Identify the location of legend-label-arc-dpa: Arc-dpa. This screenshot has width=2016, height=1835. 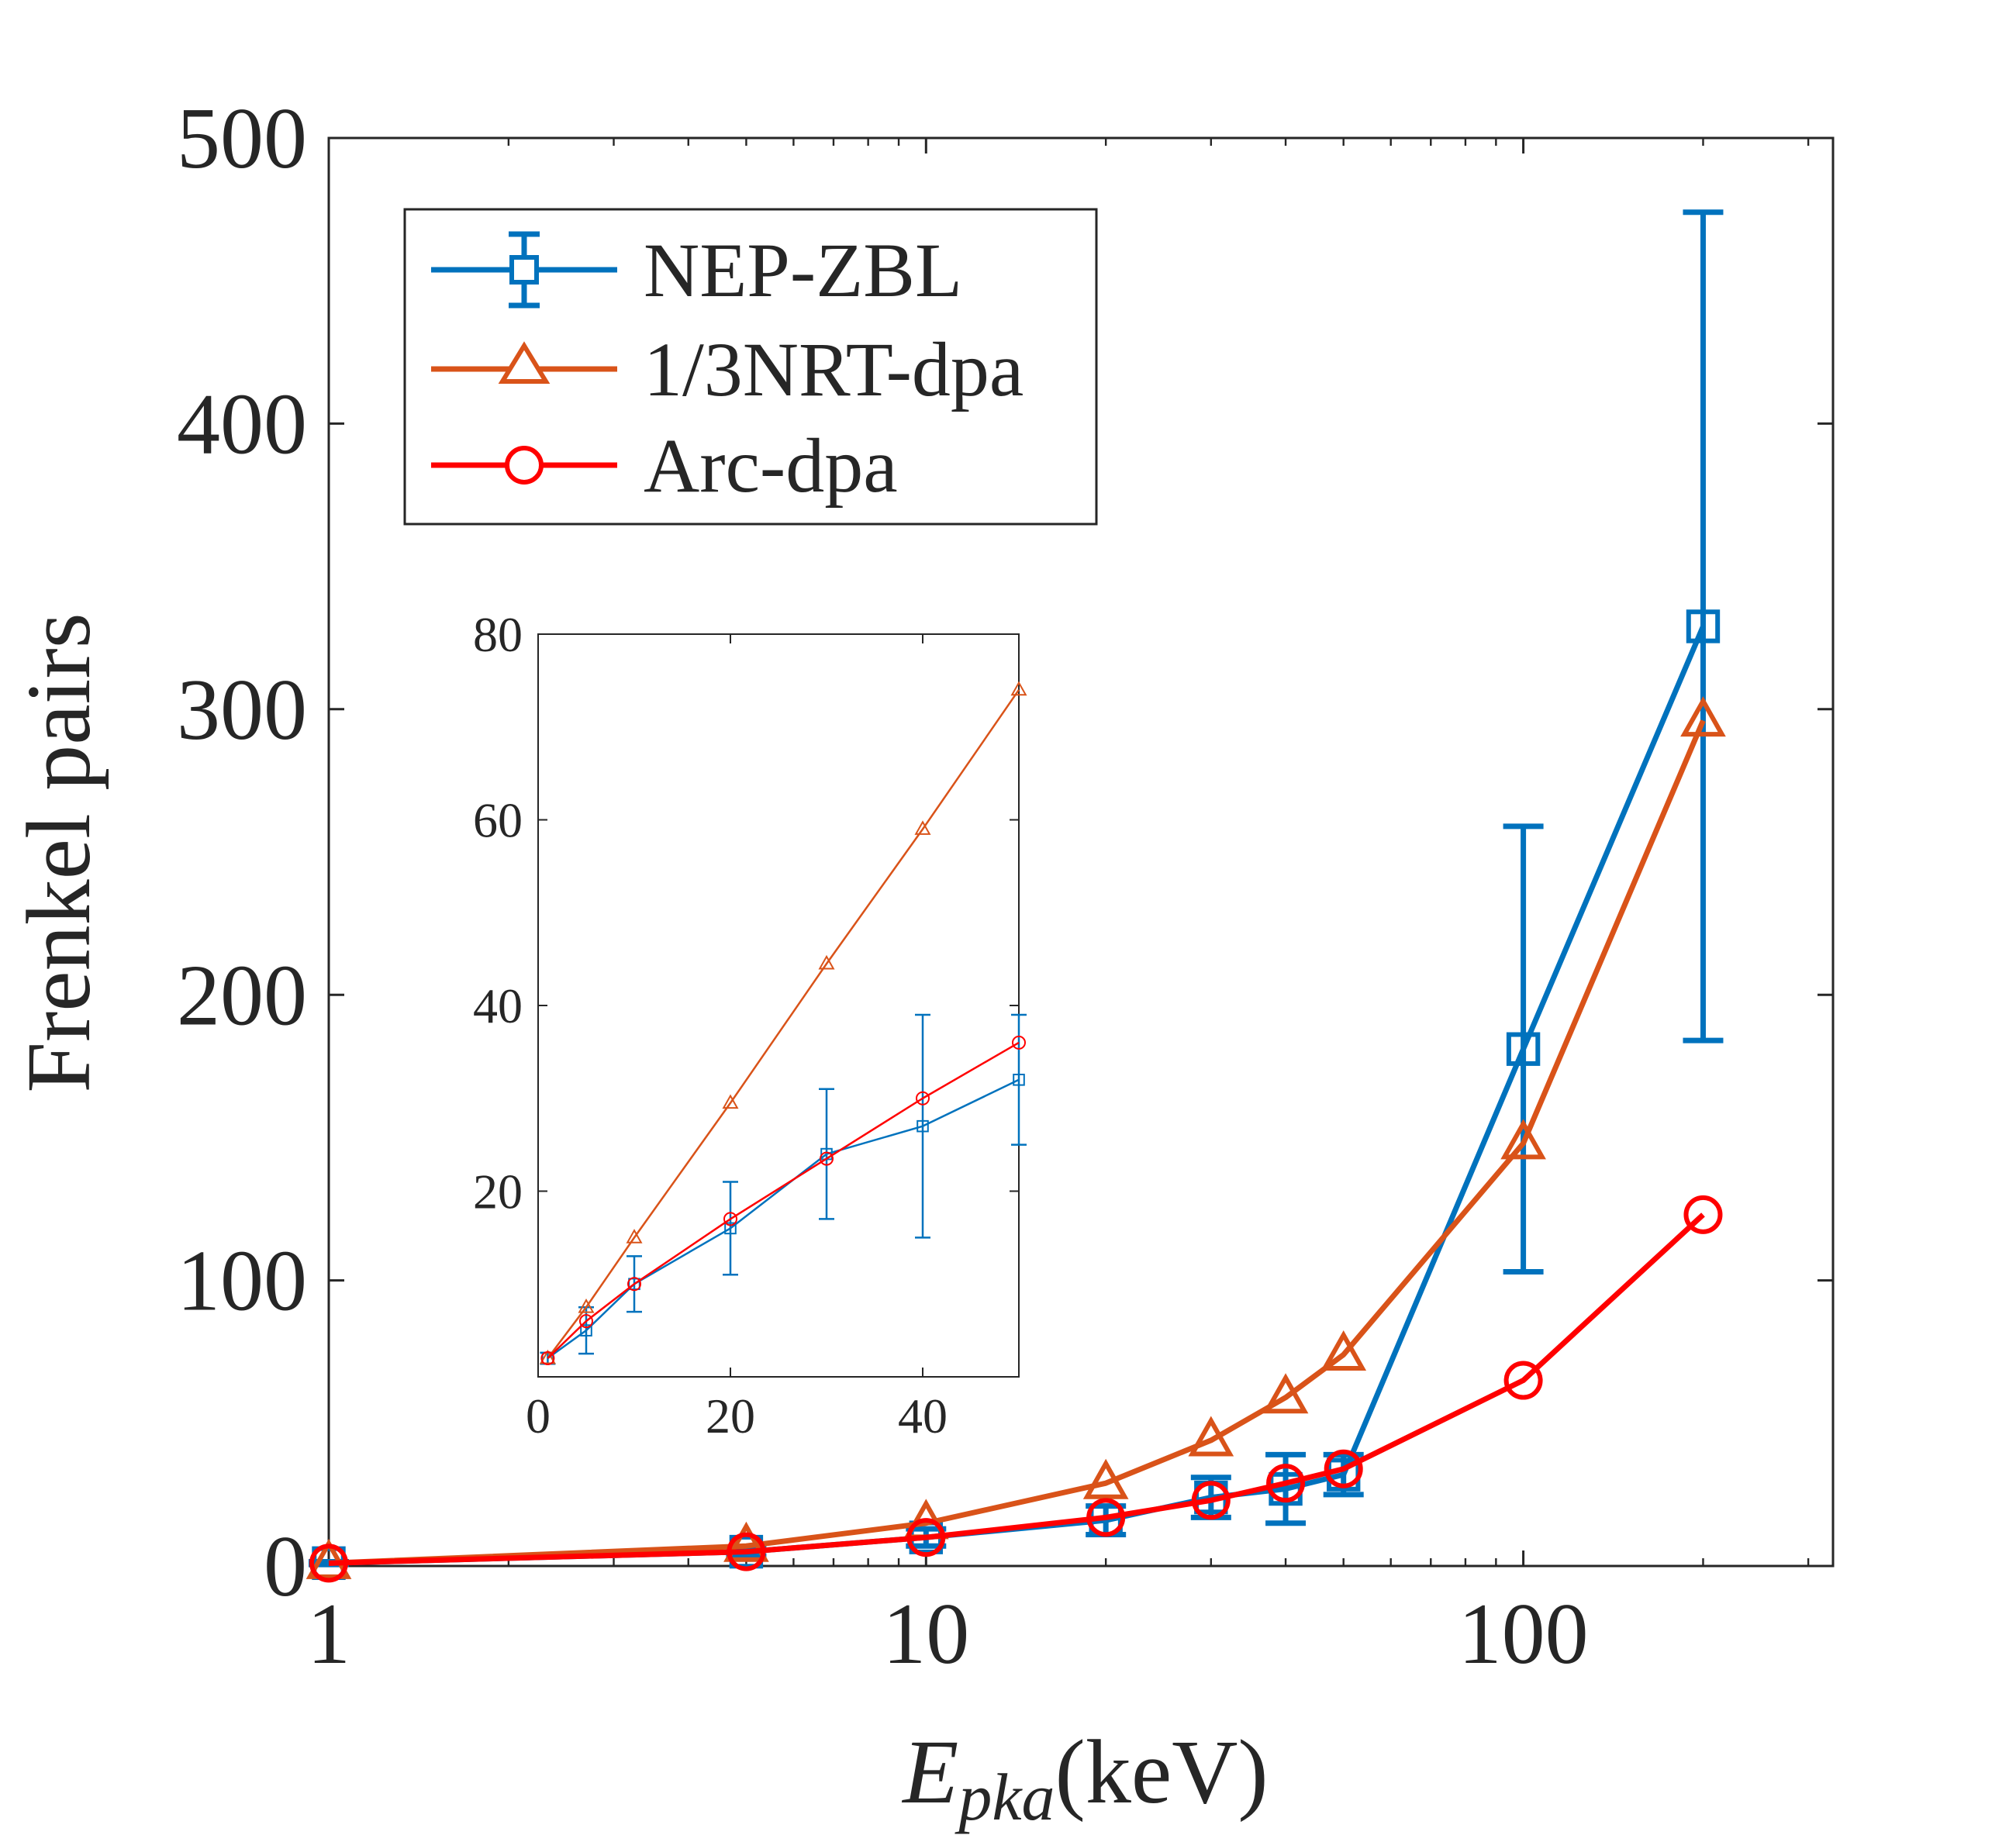
(771, 466).